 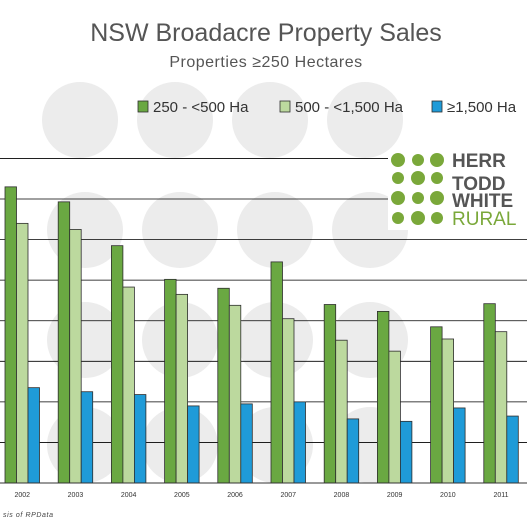 What do you see at coordinates (201, 107) in the screenshot?
I see `legend-label: 250 - <500 Ha` at bounding box center [201, 107].